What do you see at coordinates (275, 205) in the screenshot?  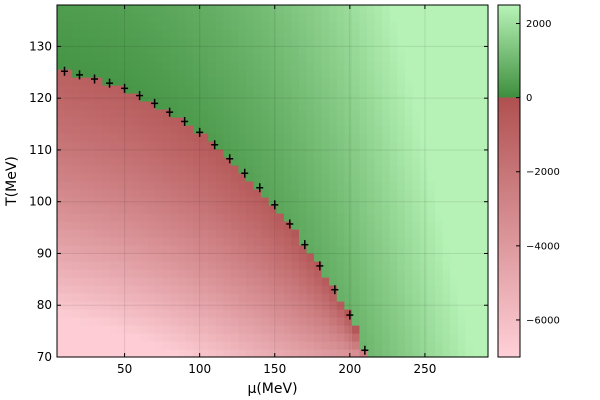 I see `boundary-point` at bounding box center [275, 205].